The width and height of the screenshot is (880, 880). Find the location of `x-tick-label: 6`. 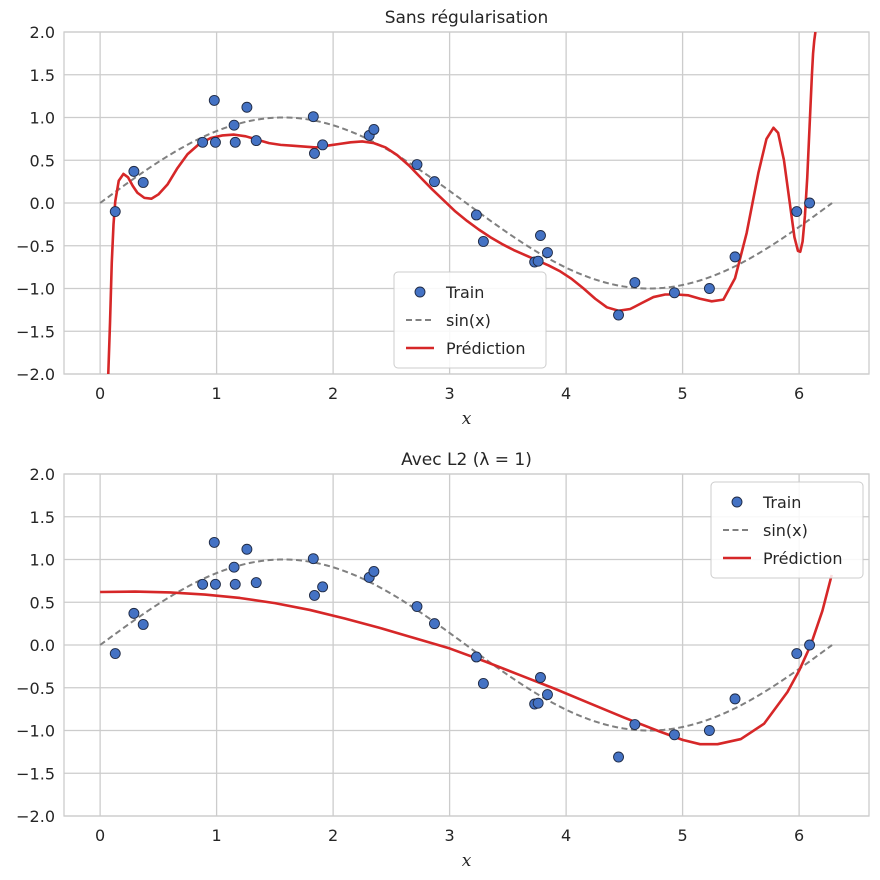

x-tick-label: 6 is located at coordinates (799, 393).